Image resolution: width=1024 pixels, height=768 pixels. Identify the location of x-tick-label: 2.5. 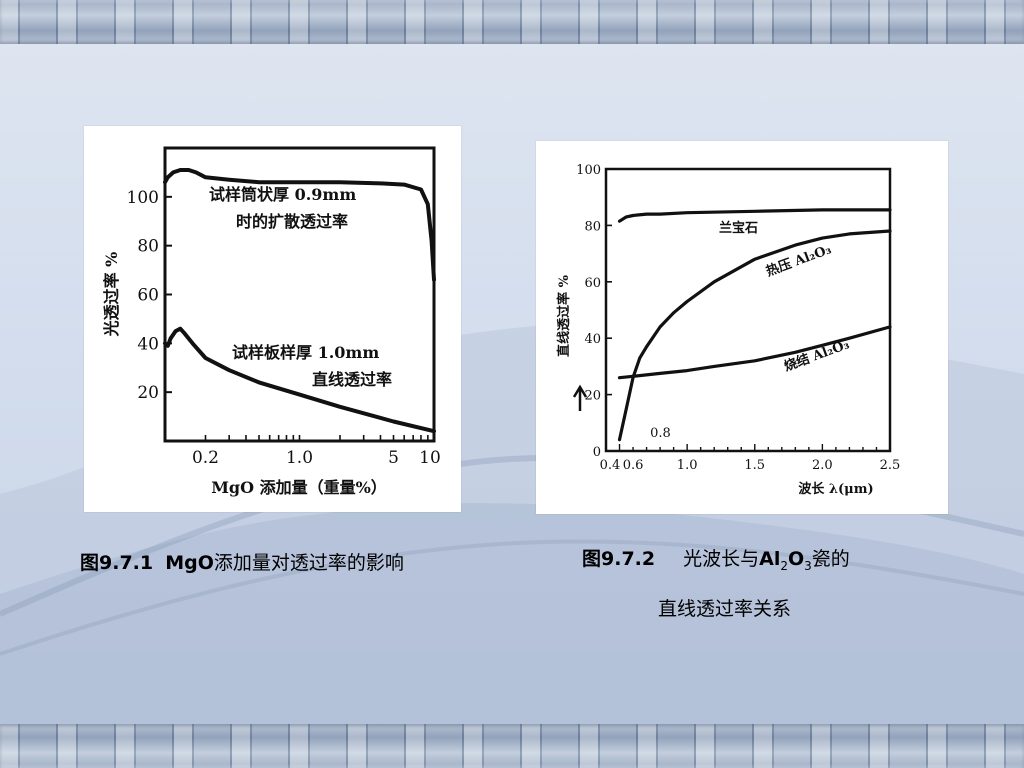
(890, 465).